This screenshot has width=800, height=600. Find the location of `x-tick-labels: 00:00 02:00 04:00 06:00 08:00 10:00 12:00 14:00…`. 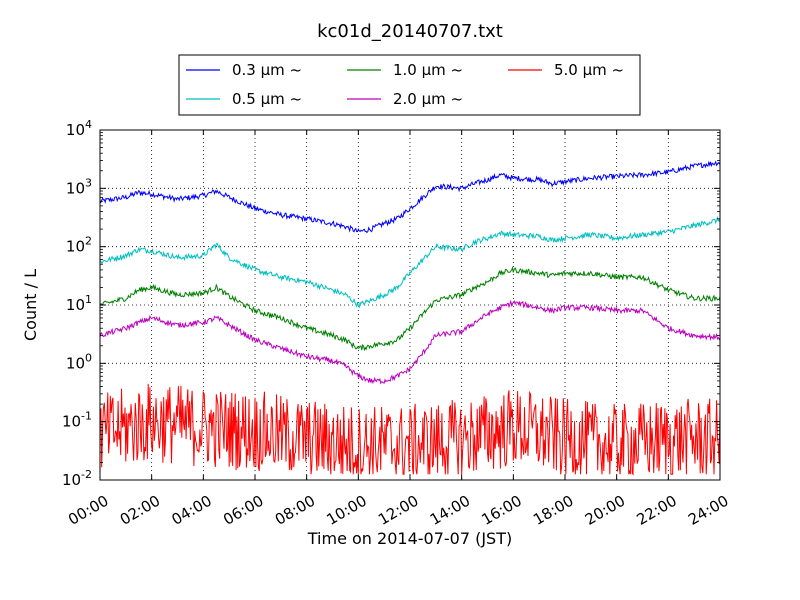

x-tick-labels: 00:00 02:00 04:00 06:00 08:00 10:00 12:00 14:00… is located at coordinates (398, 510).